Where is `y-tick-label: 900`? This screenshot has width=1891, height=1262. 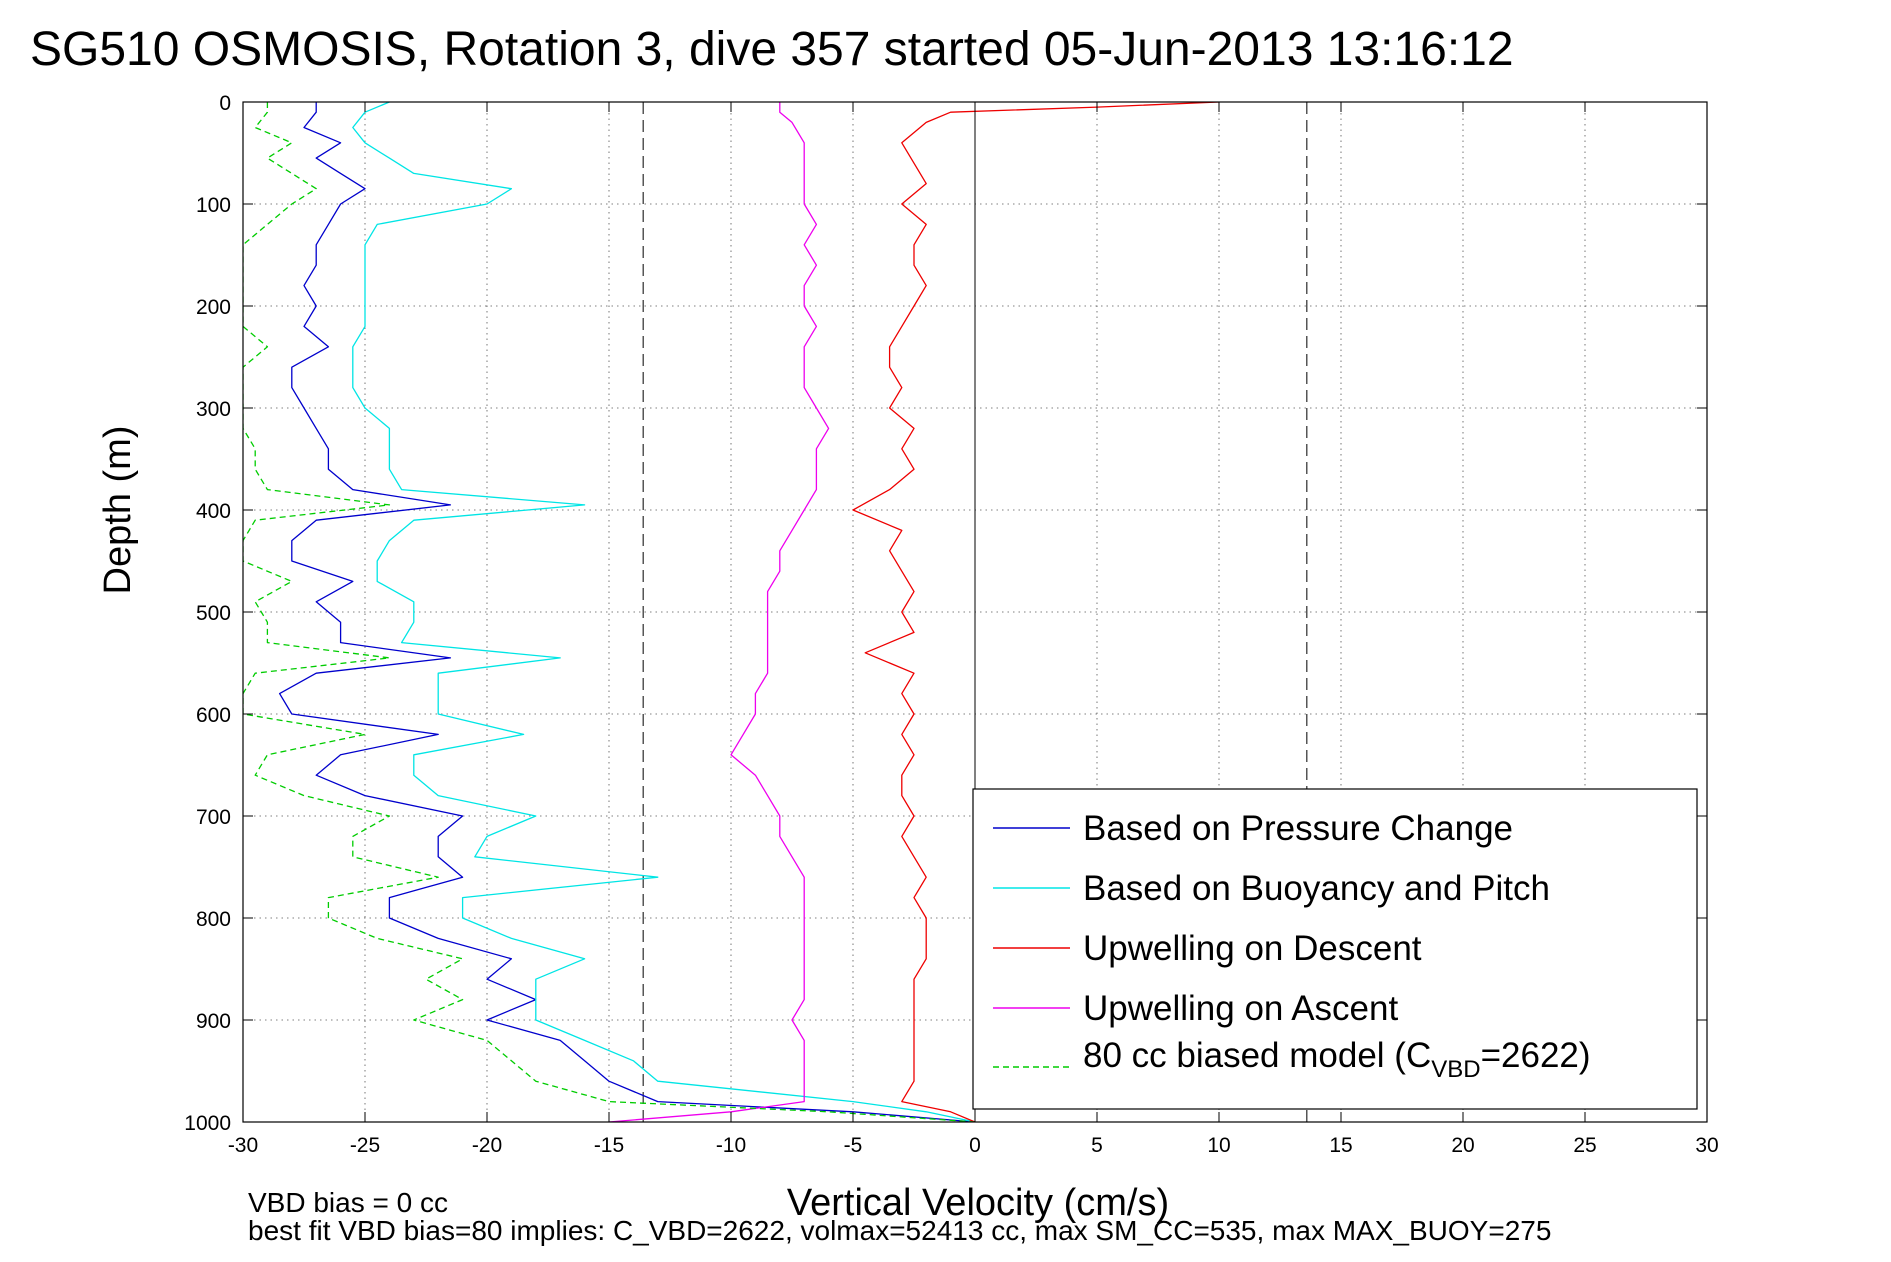
y-tick-label: 900 is located at coordinates (213, 1021).